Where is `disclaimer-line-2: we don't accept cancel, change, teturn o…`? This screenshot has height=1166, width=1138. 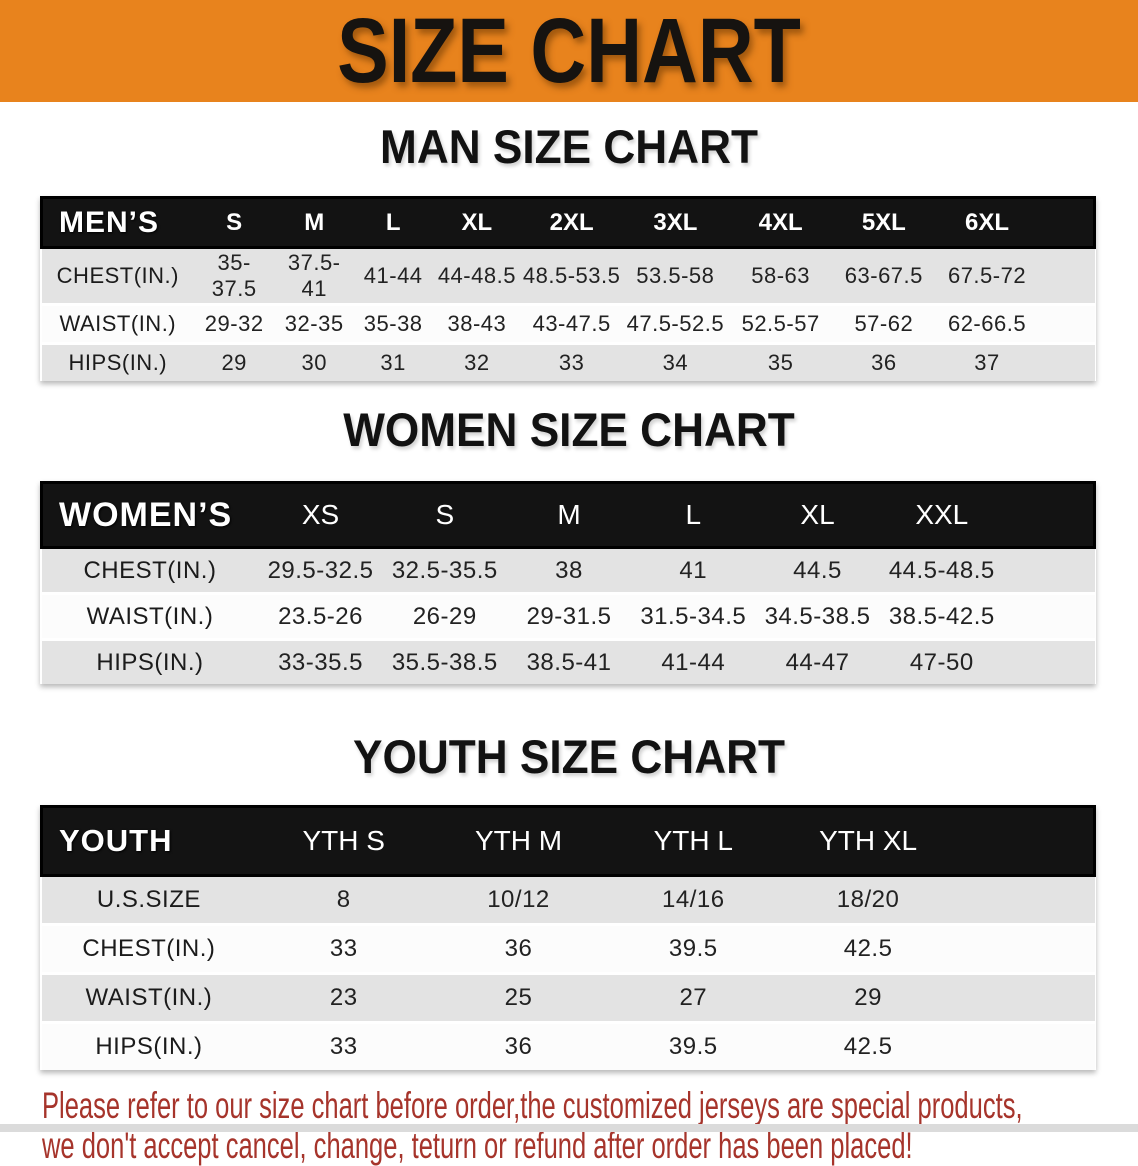
disclaimer-line-2: we don't accept cancel, change, teturn o… is located at coordinates (477, 1145).